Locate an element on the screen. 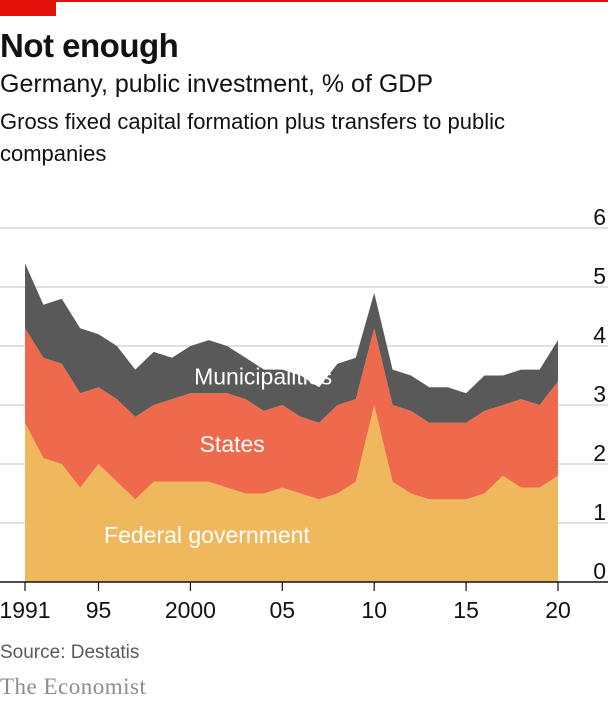 The image size is (608, 704). series-labels: Federal government States Municipalities is located at coordinates (218, 455).